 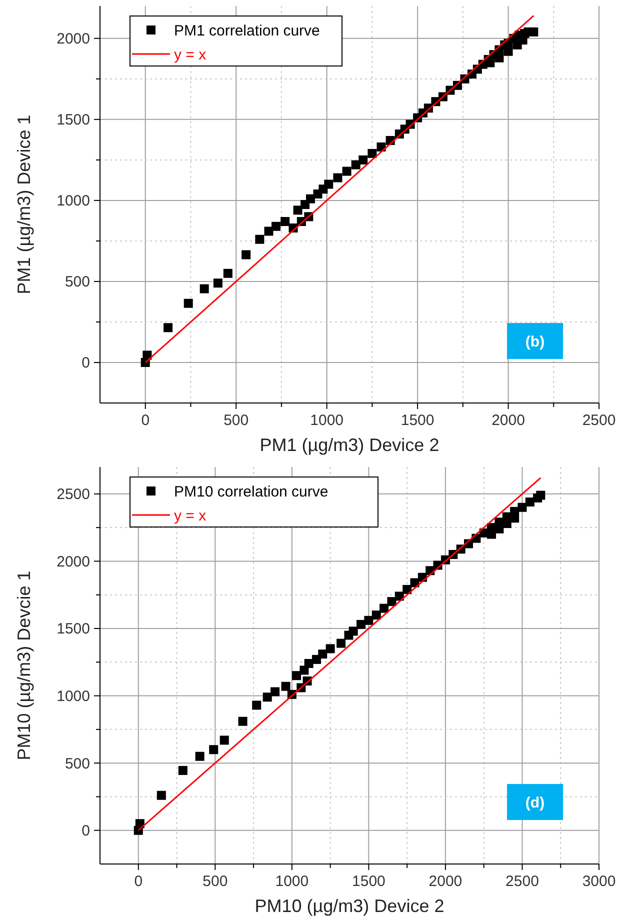 I want to click on y-tick-label: 2500, so click(x=73, y=495).